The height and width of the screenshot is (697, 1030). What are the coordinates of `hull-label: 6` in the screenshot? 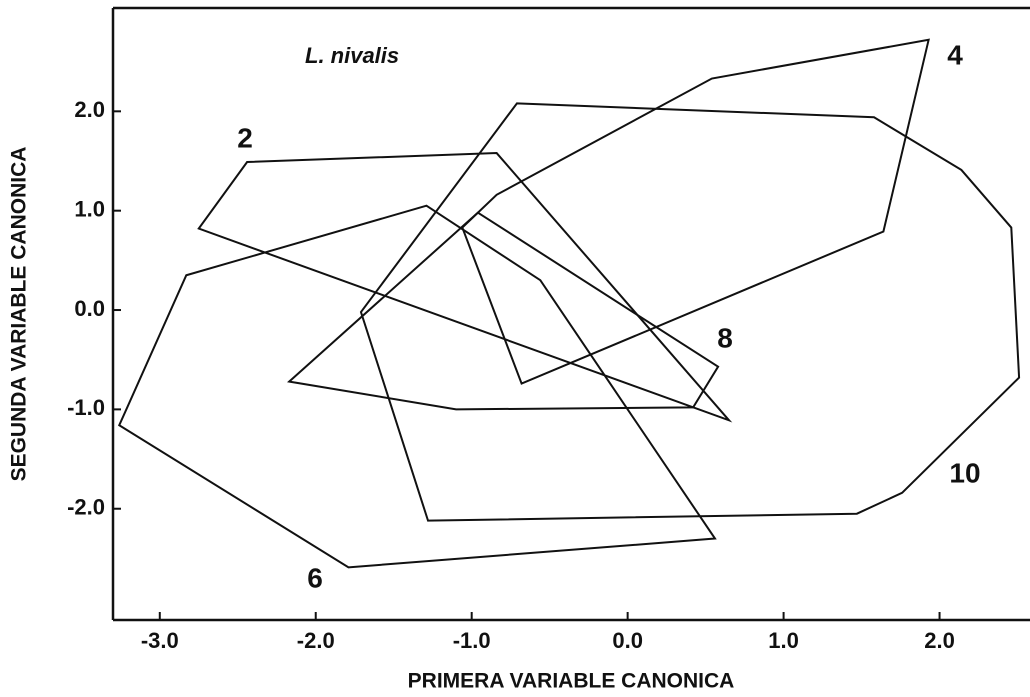 It's located at (315, 577).